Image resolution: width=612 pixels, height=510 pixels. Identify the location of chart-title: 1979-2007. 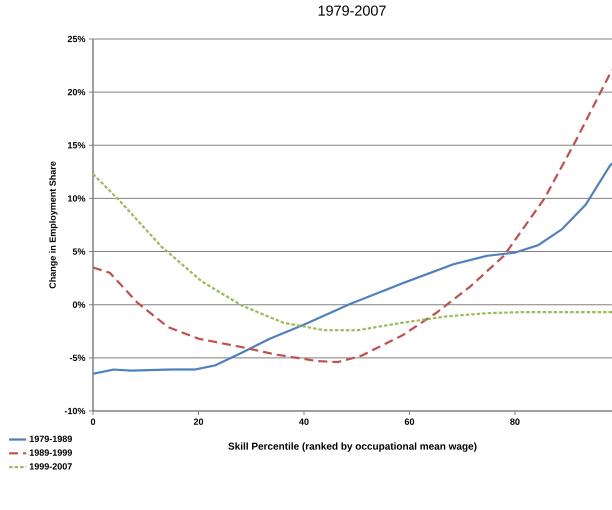
(352, 11).